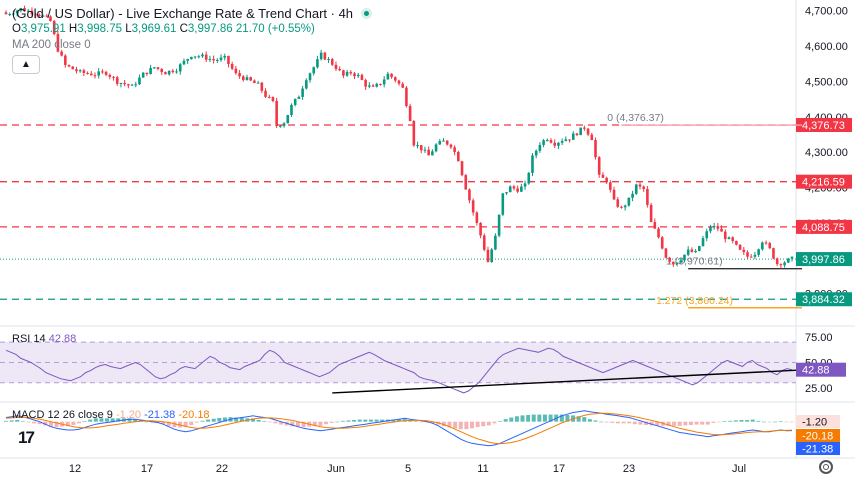  What do you see at coordinates (16, 29) in the screenshot?
I see `ohlc-open-label: O` at bounding box center [16, 29].